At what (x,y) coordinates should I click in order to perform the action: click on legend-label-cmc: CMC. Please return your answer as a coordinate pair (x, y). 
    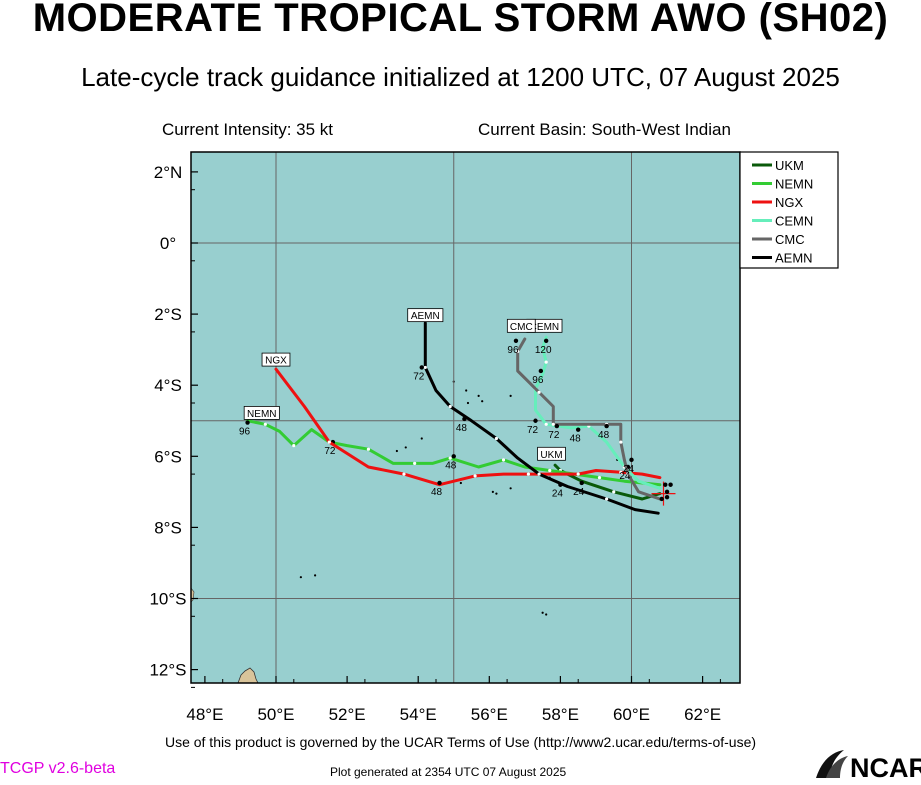
    Looking at the image, I should click on (790, 239).